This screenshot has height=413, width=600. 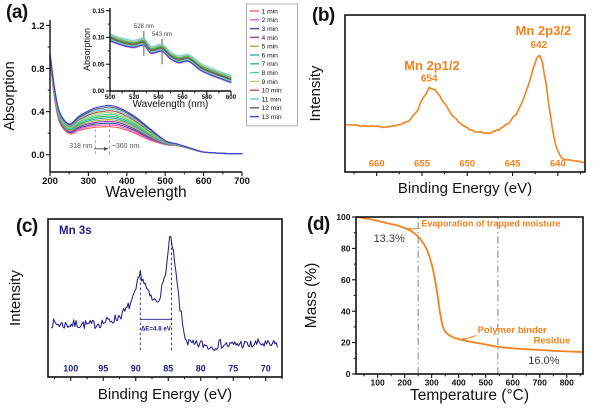 What do you see at coordinates (389, 239) in the screenshot?
I see `svg-text: 13.3%` at bounding box center [389, 239].